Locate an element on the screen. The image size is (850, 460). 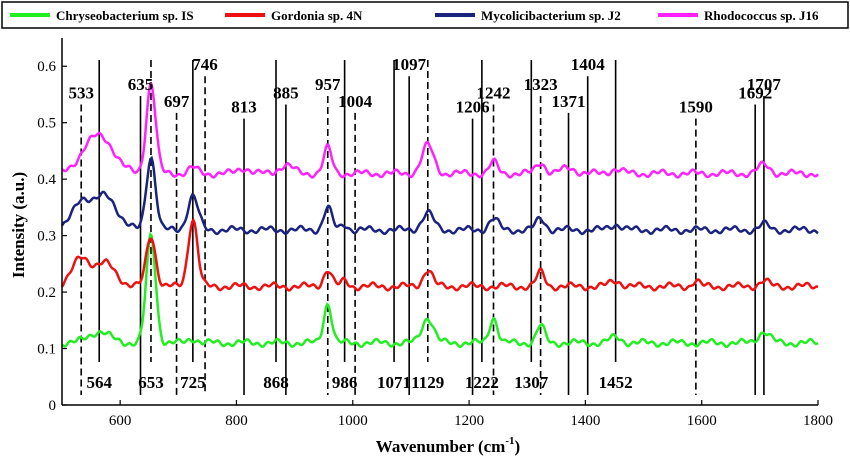
peak-label: 1692 is located at coordinates (755, 92).